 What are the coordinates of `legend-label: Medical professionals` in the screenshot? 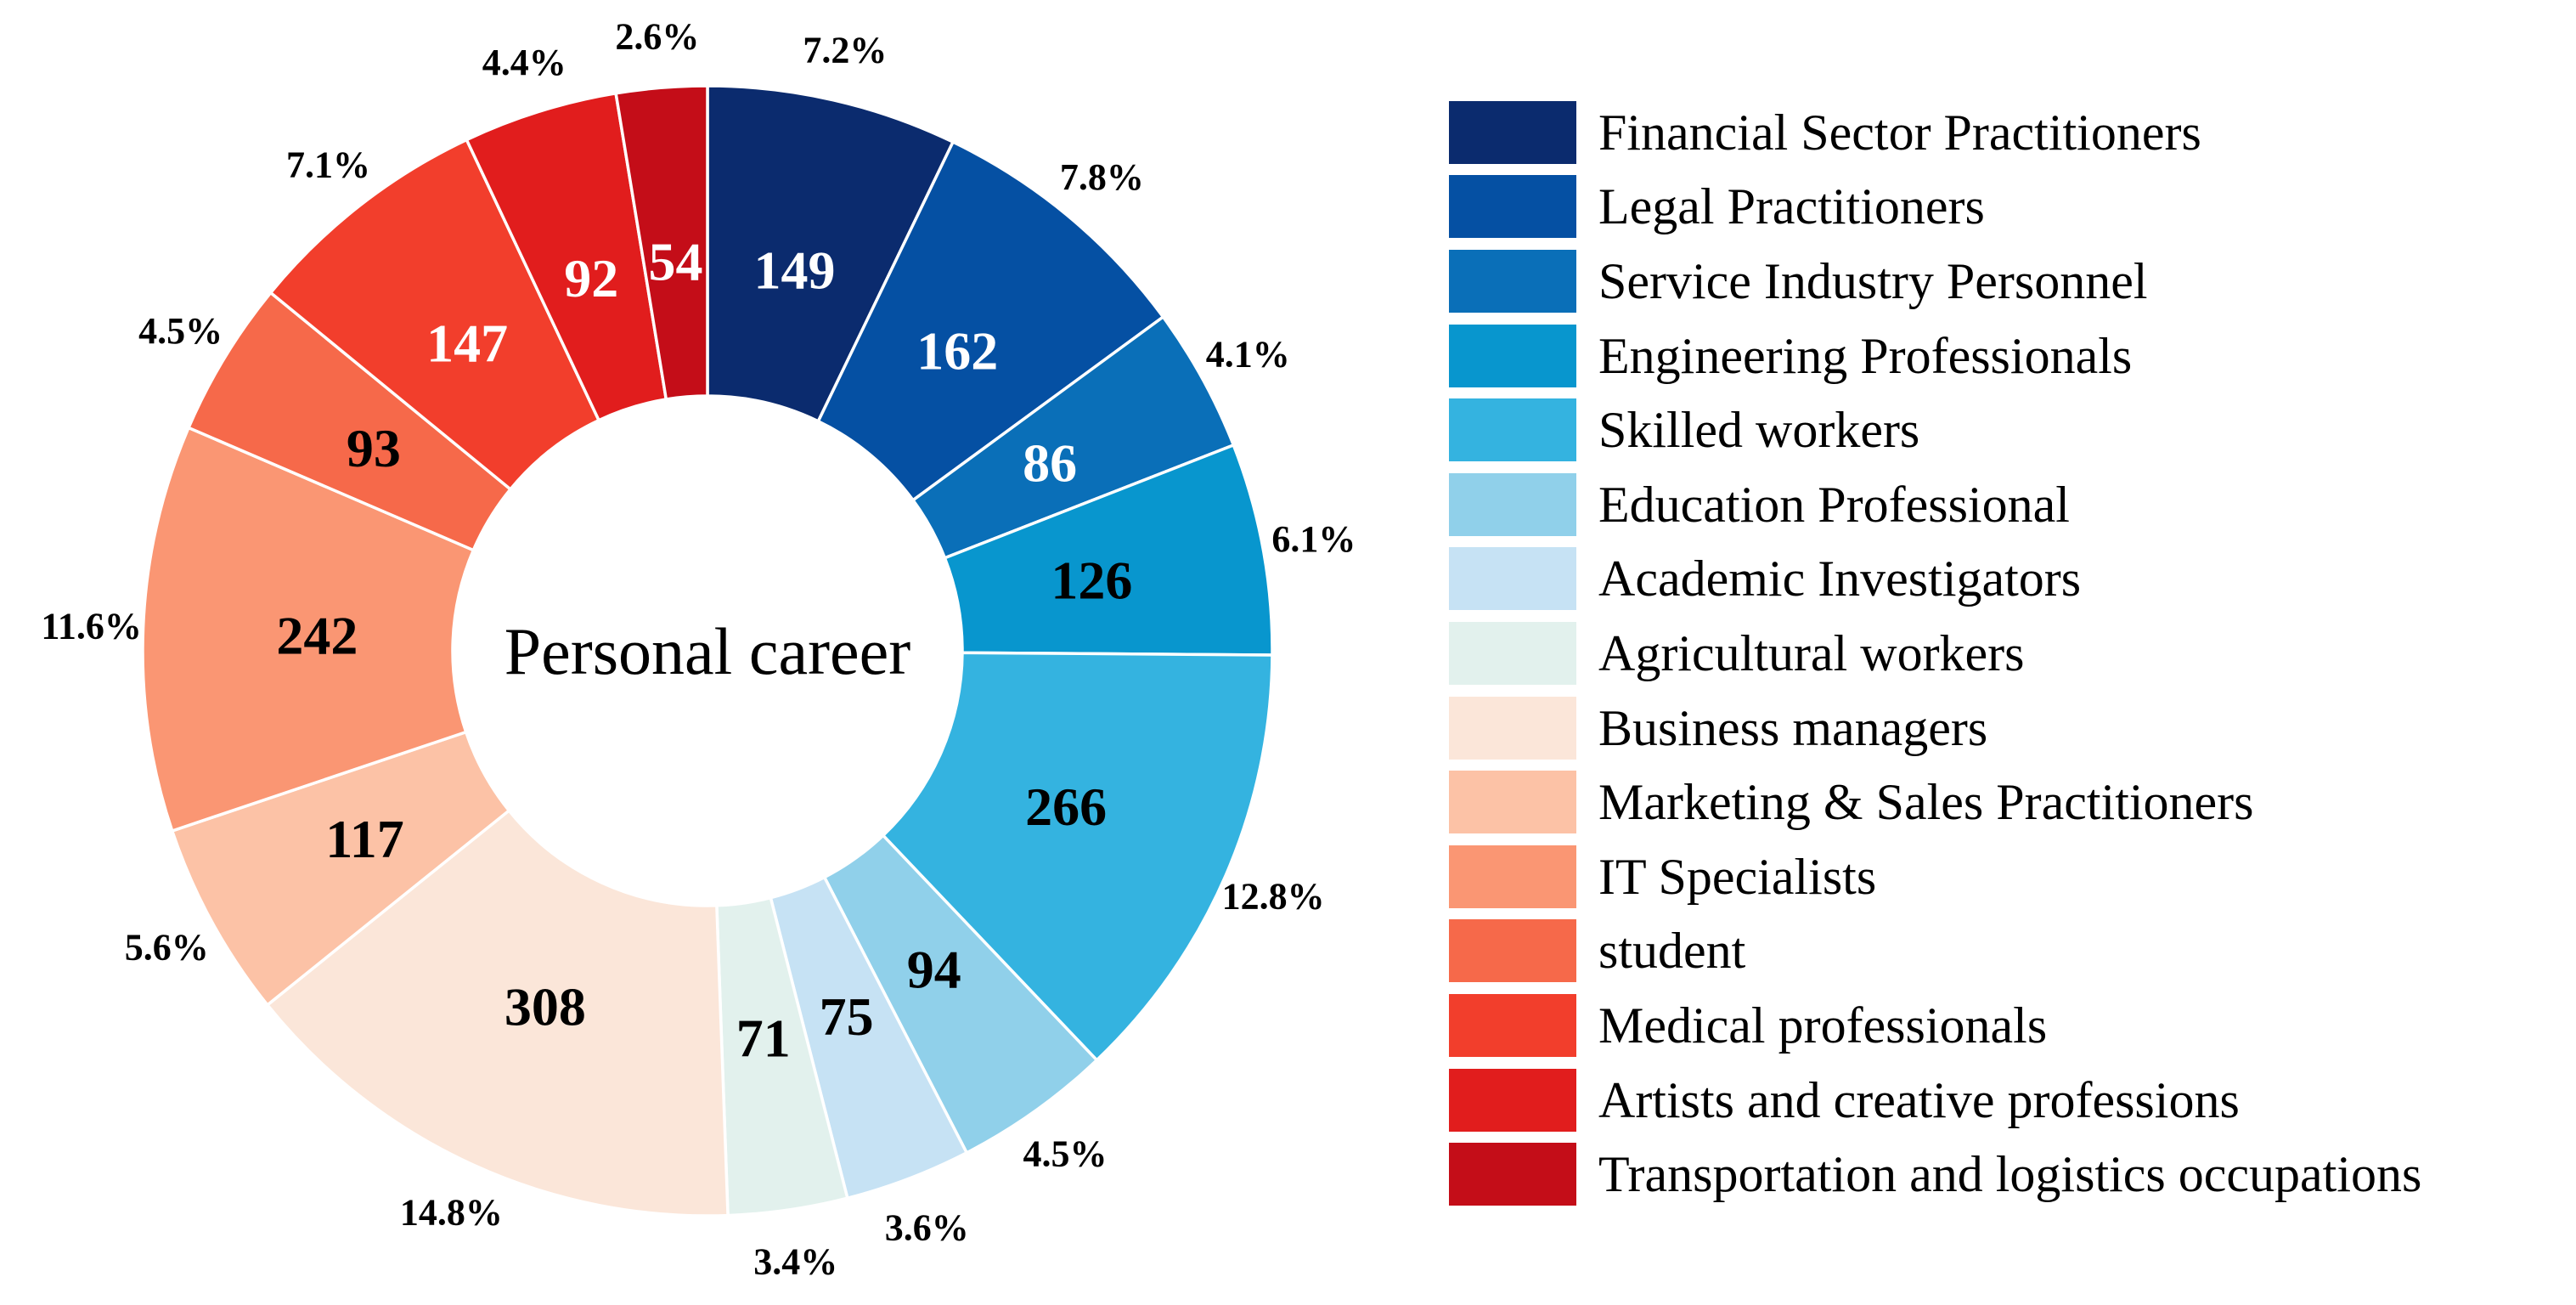 It's located at (1823, 1025).